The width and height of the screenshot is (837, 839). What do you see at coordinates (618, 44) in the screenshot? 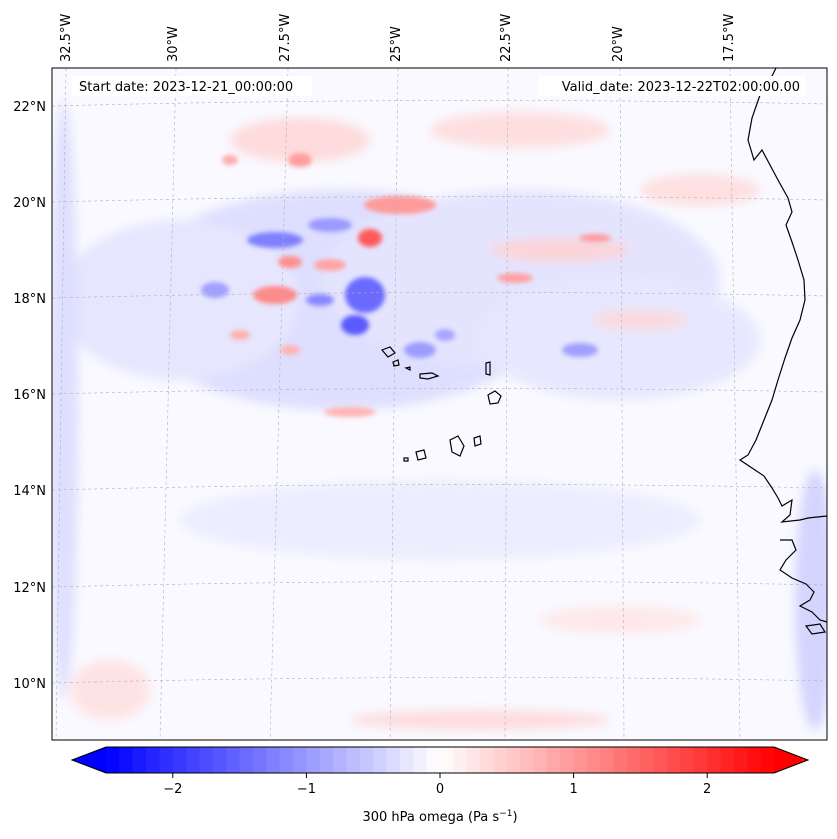
I see `lon-label: 20°W` at bounding box center [618, 44].